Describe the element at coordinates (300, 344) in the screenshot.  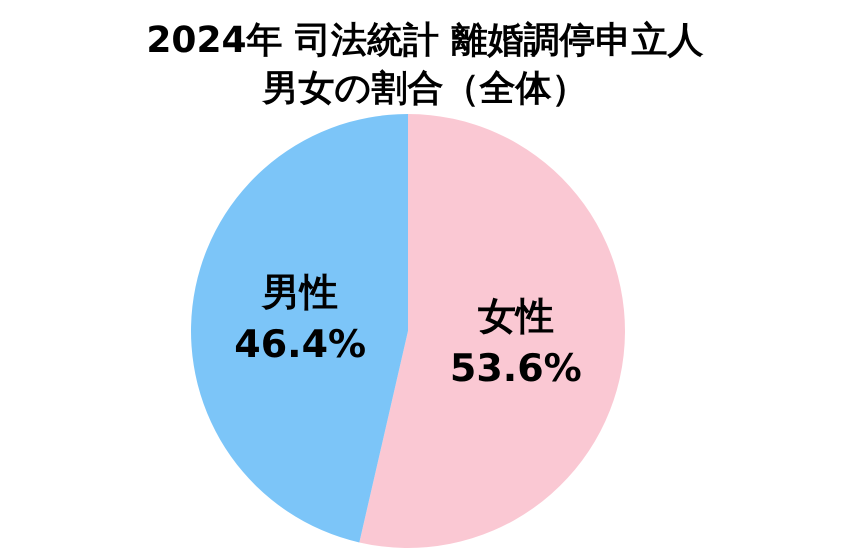
I see `data-label: 46.4%` at that location.